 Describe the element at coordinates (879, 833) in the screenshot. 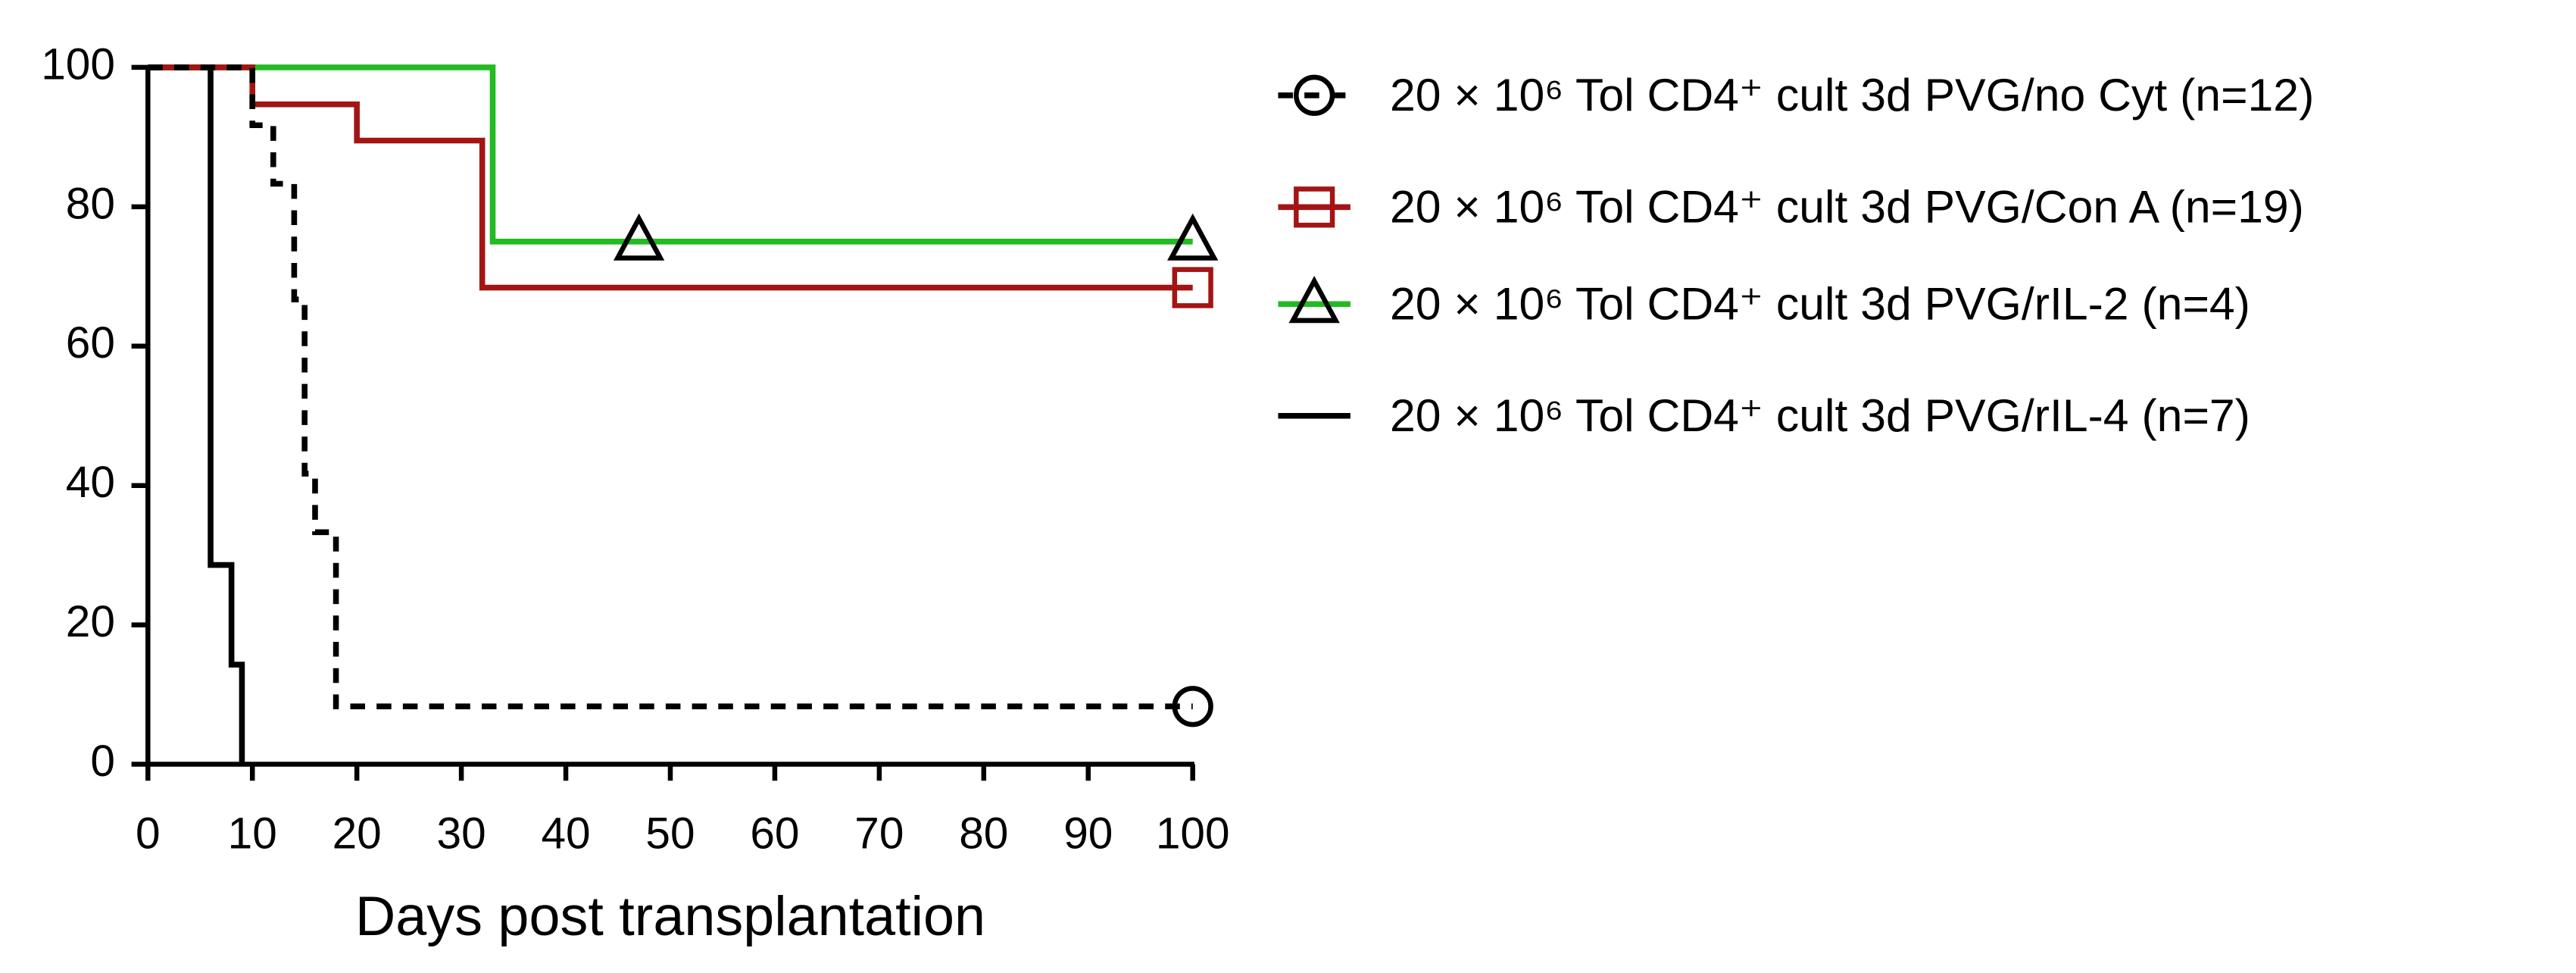

I see `x-tick-label: 70` at that location.